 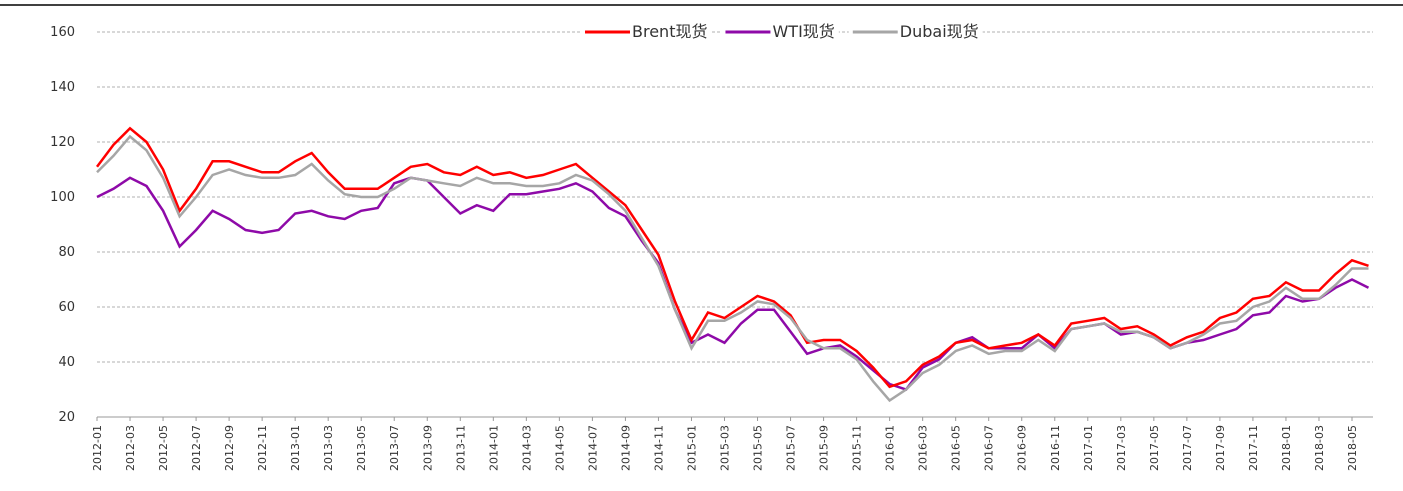 I want to click on y-tick-label: 140, so click(x=62, y=87).